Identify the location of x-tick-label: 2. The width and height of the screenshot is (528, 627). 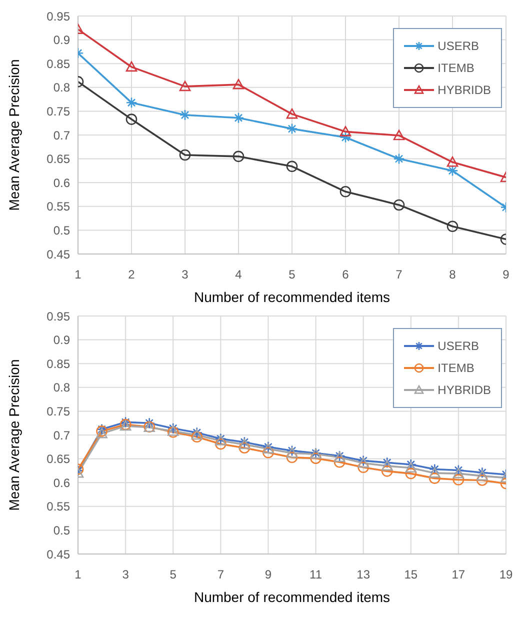
(132, 275).